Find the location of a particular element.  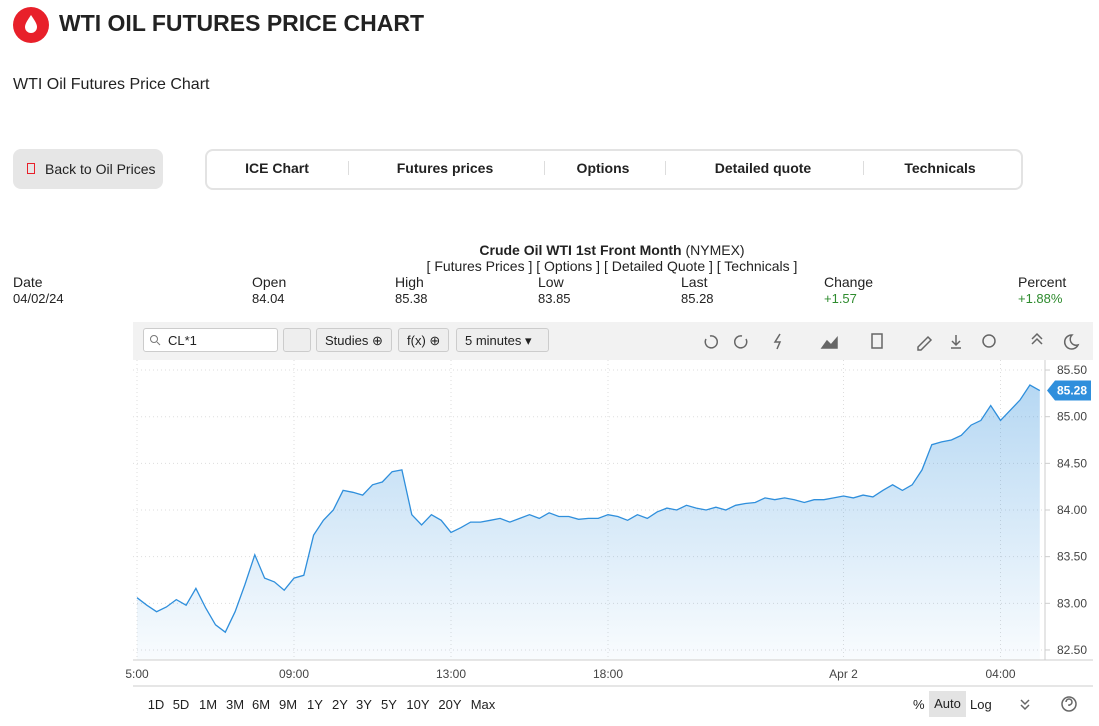

y-tick-label: 82.50 is located at coordinates (1072, 650).